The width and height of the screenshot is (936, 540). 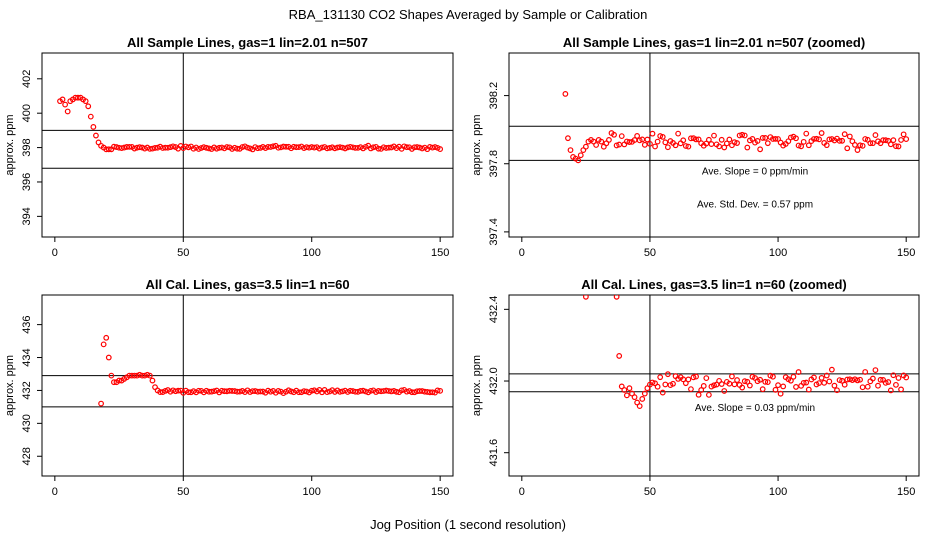 What do you see at coordinates (27, 79) in the screenshot?
I see `y-tick-label: 402` at bounding box center [27, 79].